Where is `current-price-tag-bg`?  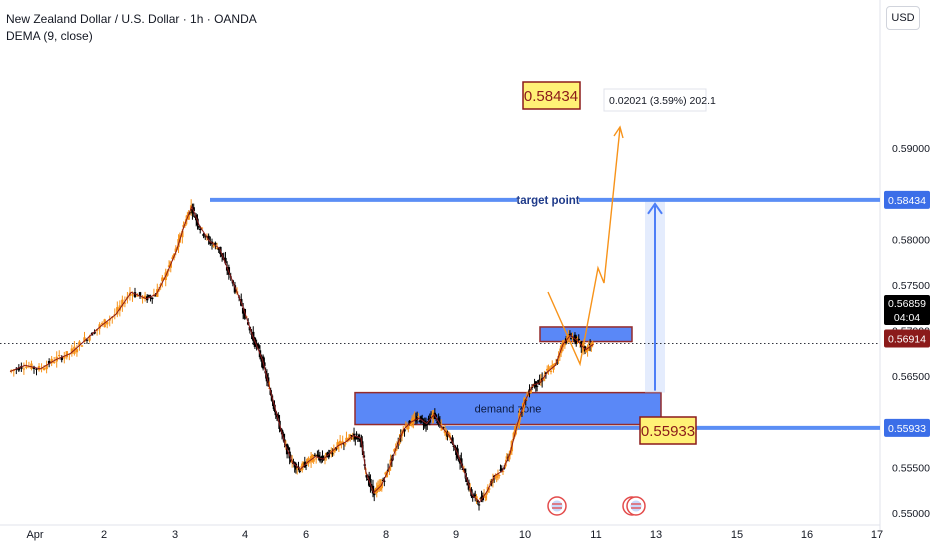 current-price-tag-bg is located at coordinates (907, 338).